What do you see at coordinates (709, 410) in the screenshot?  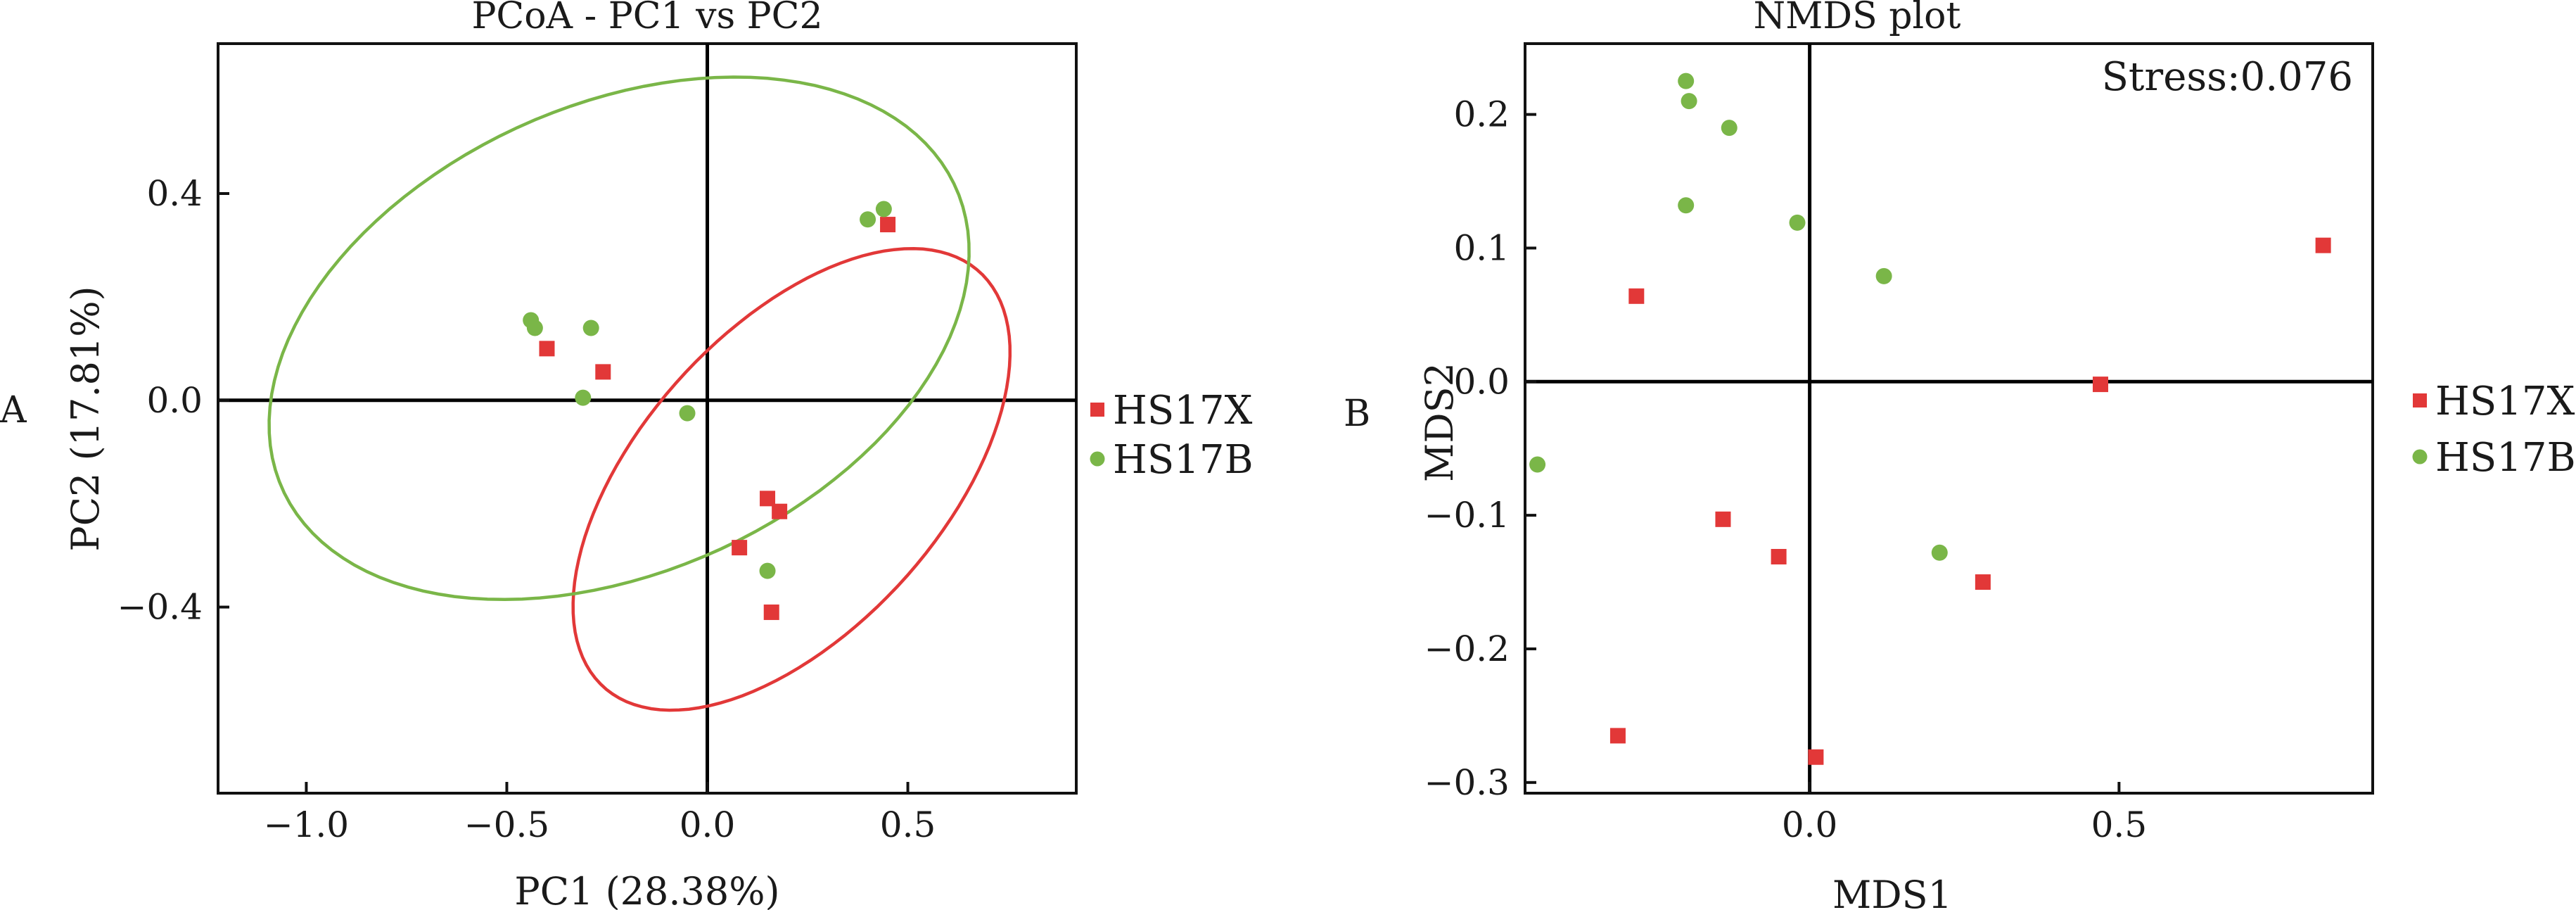 I see `pcoa-points` at bounding box center [709, 410].